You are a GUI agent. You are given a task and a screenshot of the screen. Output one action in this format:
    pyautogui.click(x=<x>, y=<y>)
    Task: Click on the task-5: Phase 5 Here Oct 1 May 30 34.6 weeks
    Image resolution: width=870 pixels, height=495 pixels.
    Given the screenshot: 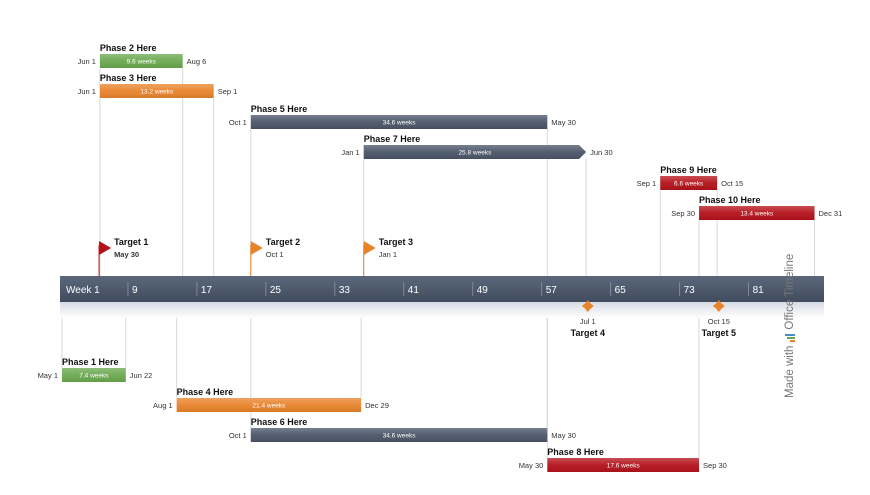 What is the action you would take?
    pyautogui.click(x=402, y=116)
    